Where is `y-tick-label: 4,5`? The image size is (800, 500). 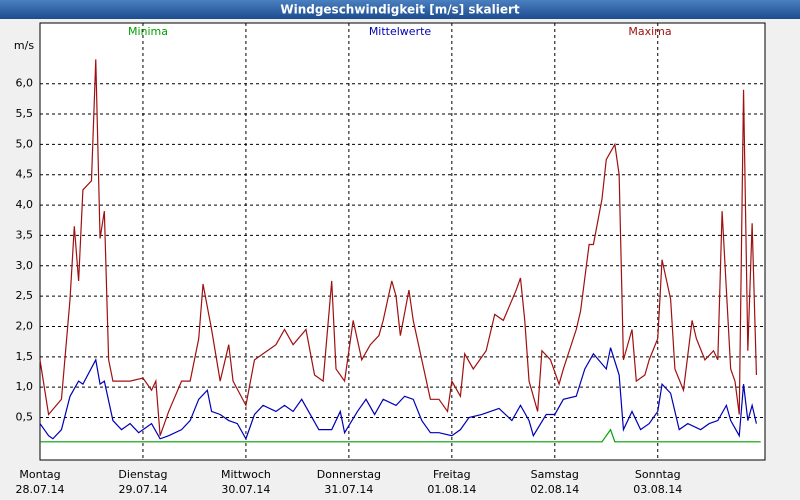 y-tick-label: 4,5 is located at coordinates (25, 174).